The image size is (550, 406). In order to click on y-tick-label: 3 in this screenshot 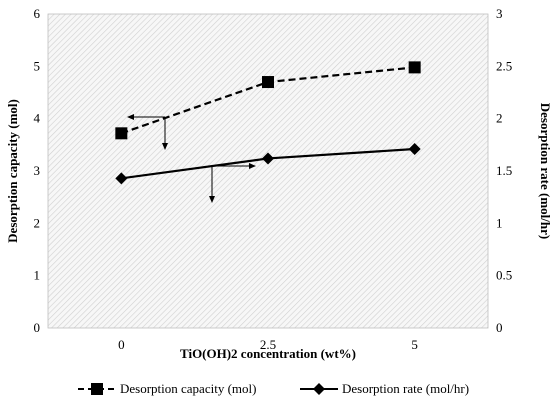, I will do `click(37, 170)`.